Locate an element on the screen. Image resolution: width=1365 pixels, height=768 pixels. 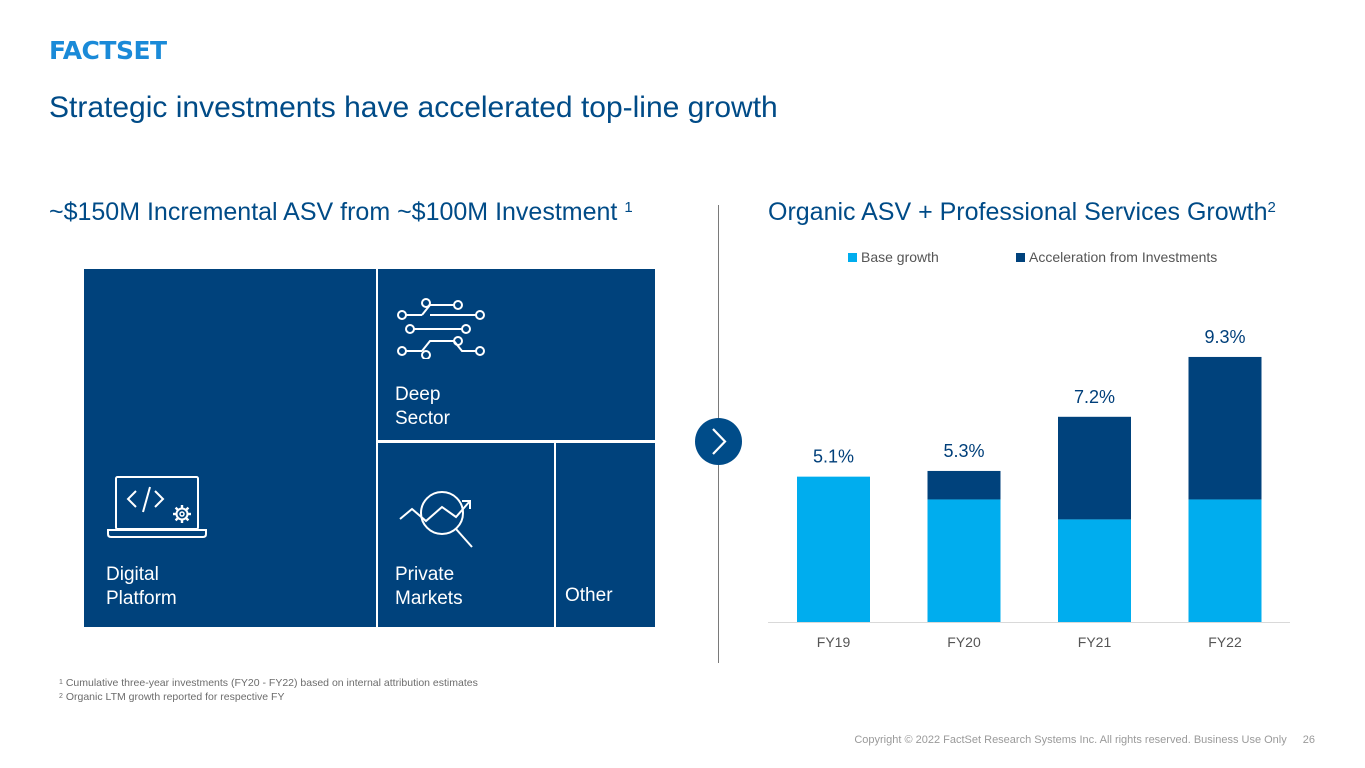
laptop-code-gear-icon is located at coordinates (157, 507).